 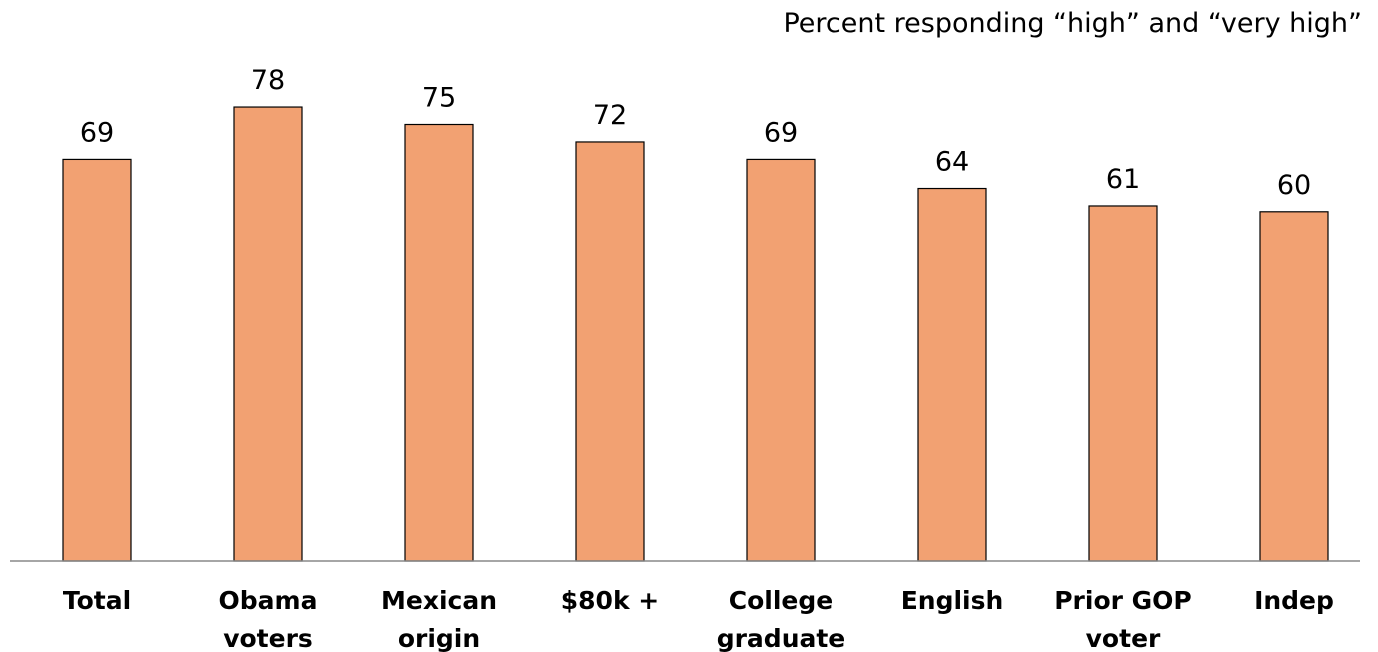 I want to click on value-label-total: 69, so click(x=97, y=132).